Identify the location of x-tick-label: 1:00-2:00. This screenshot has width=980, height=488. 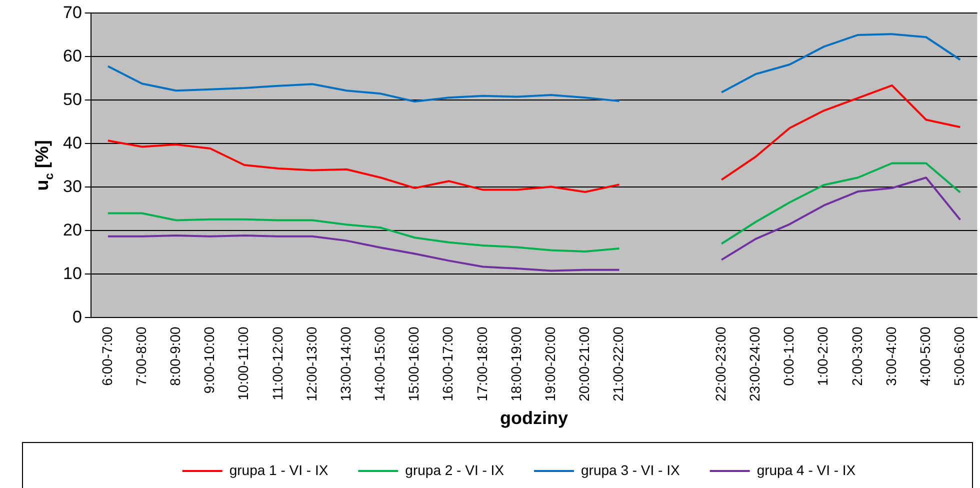
(822, 356).